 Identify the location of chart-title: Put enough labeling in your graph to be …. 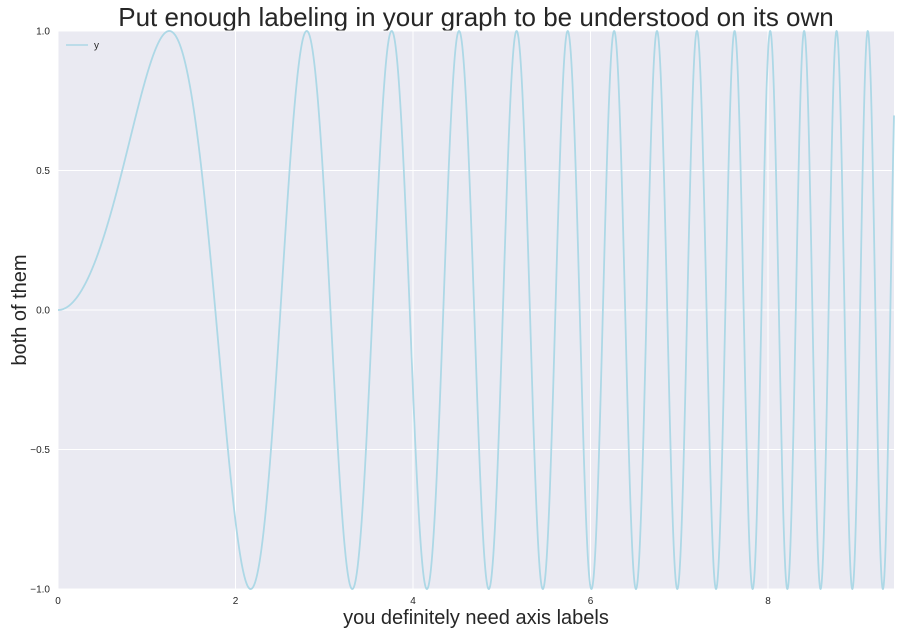
(476, 17).